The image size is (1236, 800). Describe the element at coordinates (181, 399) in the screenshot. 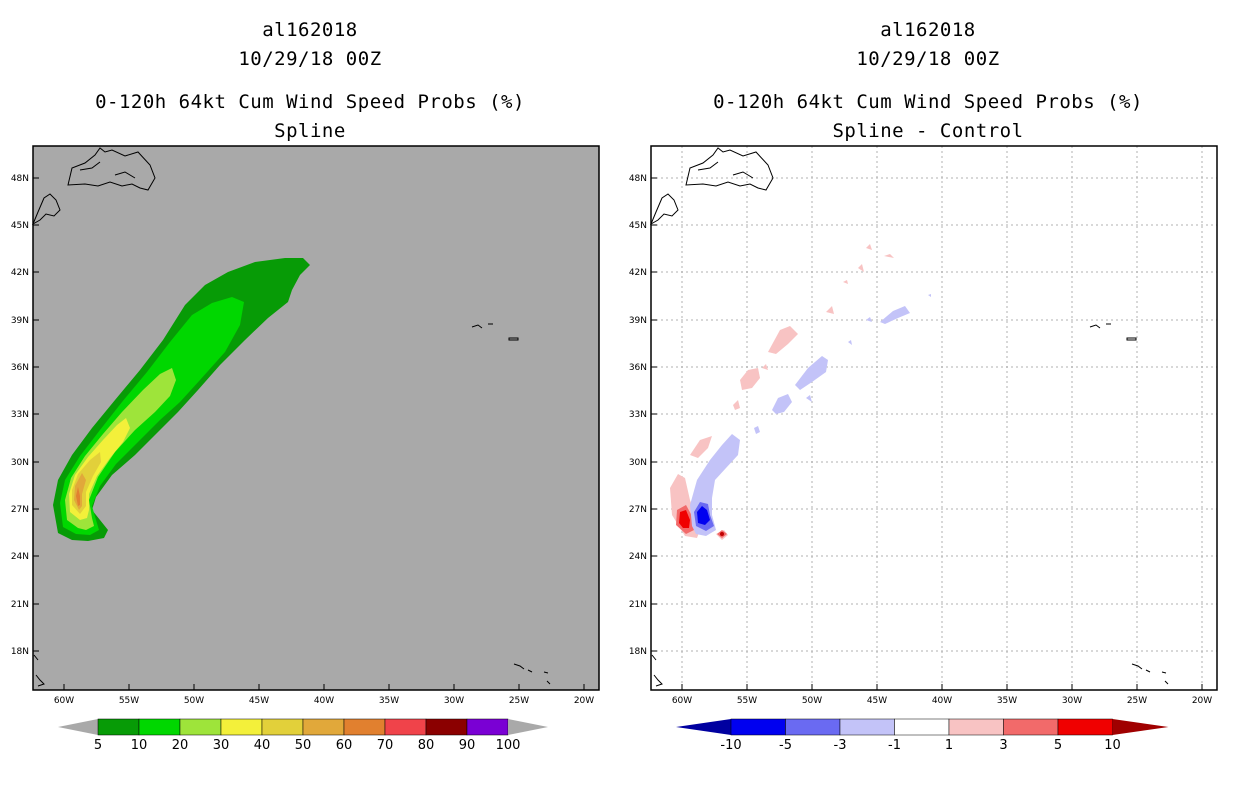

I see `left-probability-swath` at that location.